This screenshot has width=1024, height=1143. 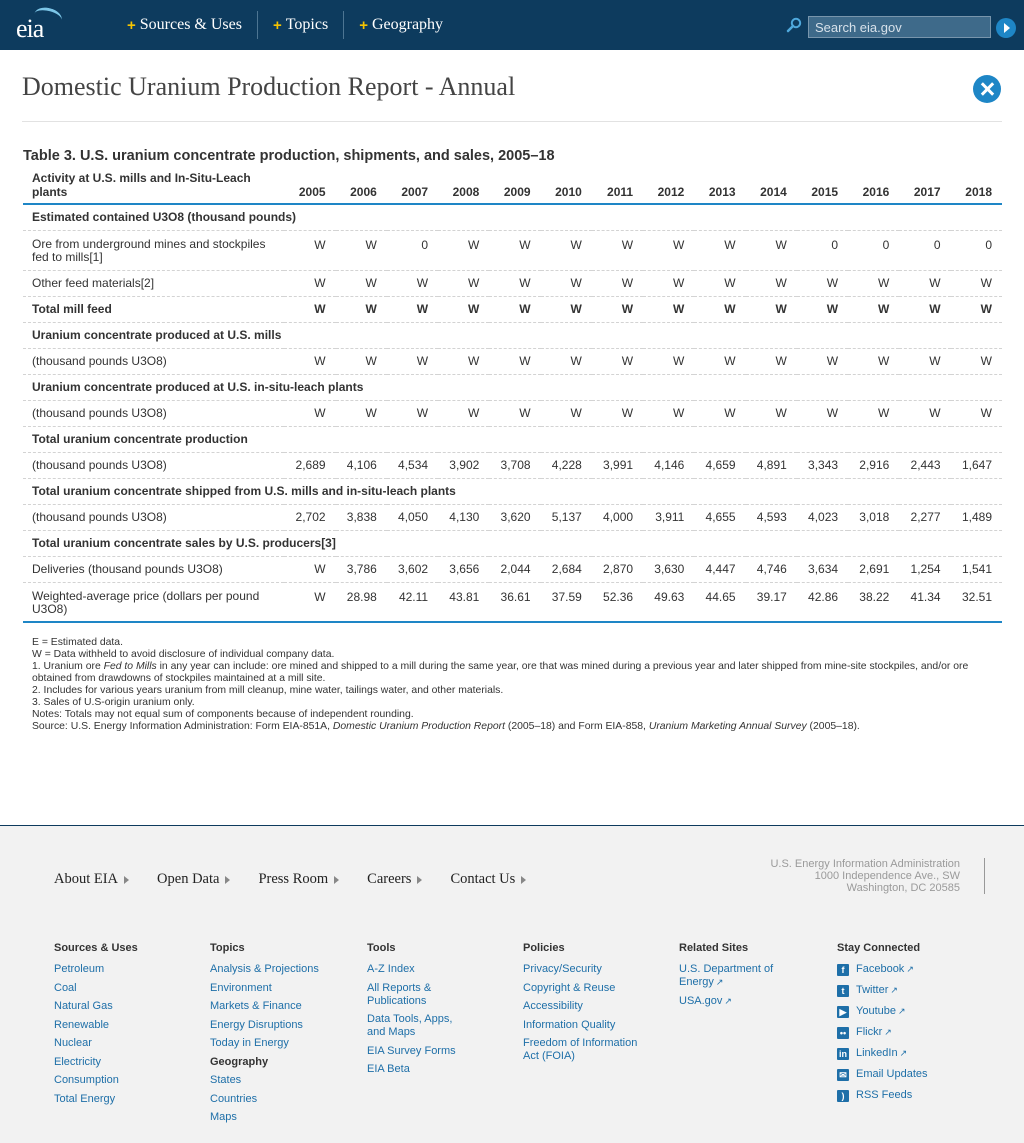 I want to click on table-cell: 37.59, so click(x=566, y=602).